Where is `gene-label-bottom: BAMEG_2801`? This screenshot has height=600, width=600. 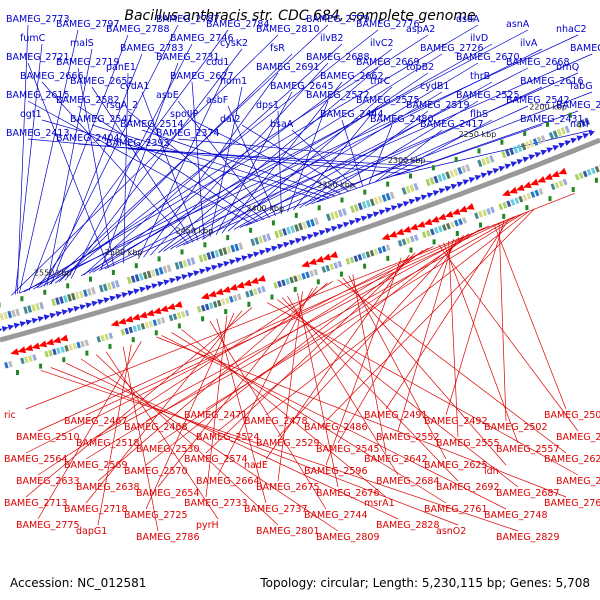
gene-label-bottom: BAMEG_2801 is located at coordinates (288, 531).